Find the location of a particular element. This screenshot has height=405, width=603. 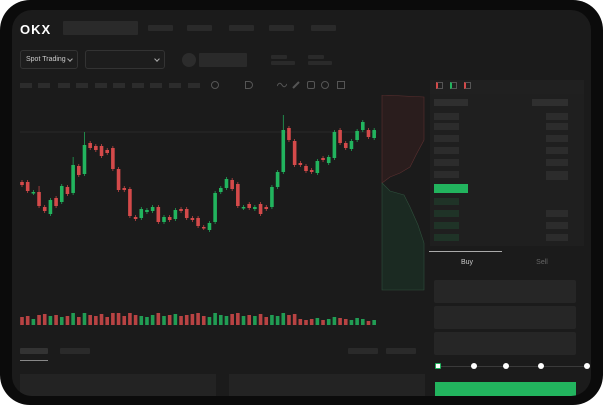

ruler-icon is located at coordinates (296, 85).